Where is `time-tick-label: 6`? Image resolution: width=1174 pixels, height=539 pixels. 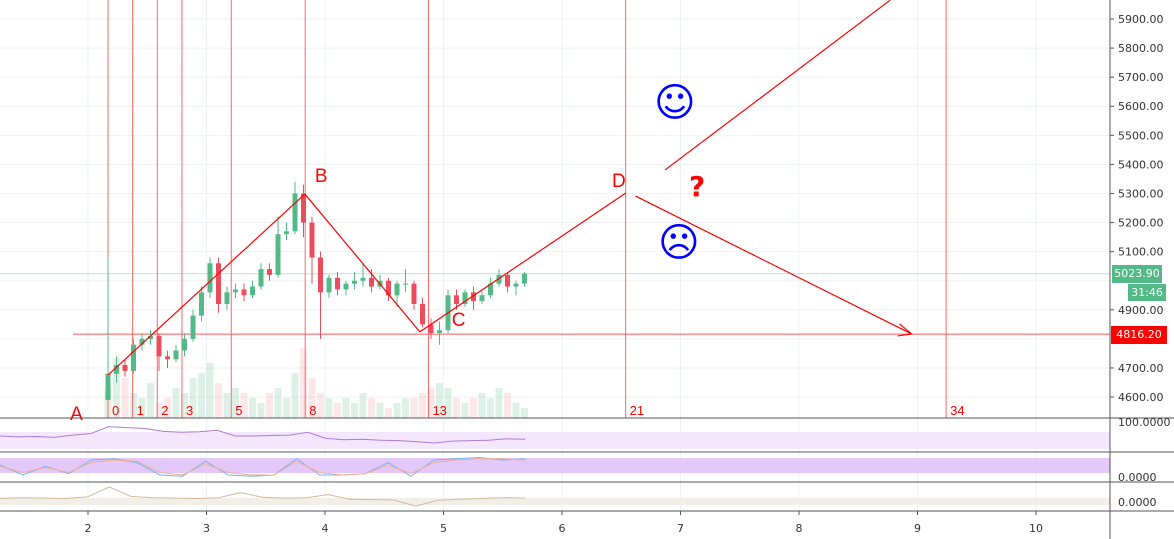
time-tick-label: 6 is located at coordinates (562, 528).